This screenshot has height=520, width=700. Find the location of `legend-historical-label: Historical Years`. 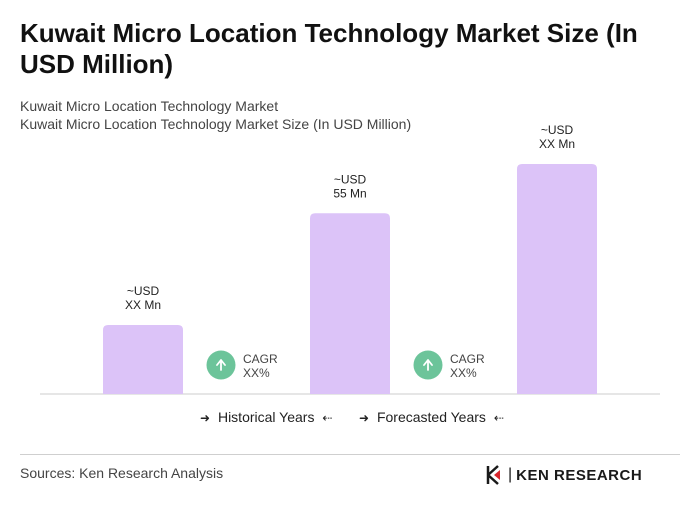

legend-historical-label: Historical Years is located at coordinates (266, 417).